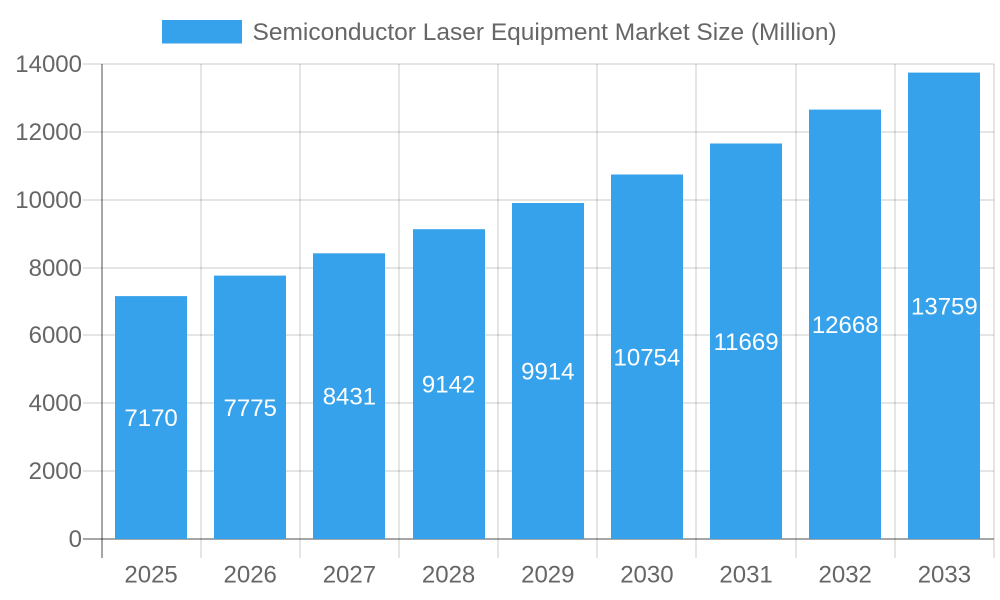 The width and height of the screenshot is (1000, 600). Describe the element at coordinates (845, 325) in the screenshot. I see `svg-text: 12668` at that location.